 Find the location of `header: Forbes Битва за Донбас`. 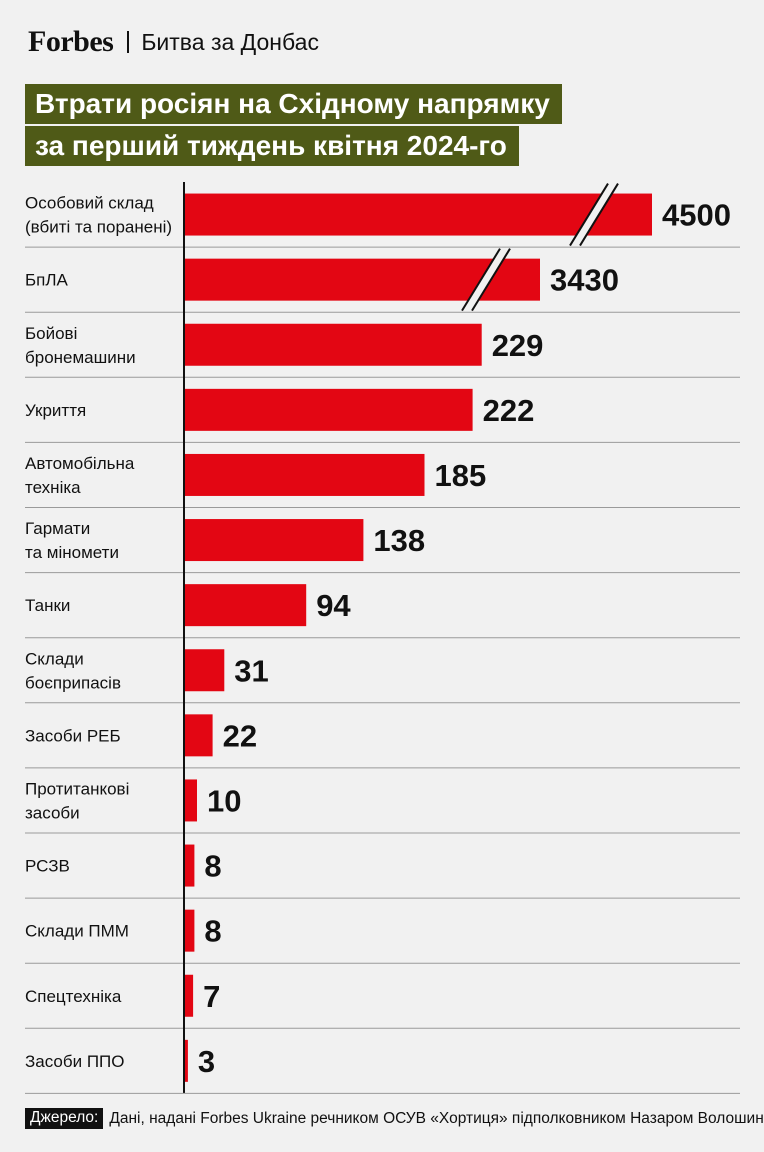

header: Forbes Битва за Донбас is located at coordinates (173, 42).